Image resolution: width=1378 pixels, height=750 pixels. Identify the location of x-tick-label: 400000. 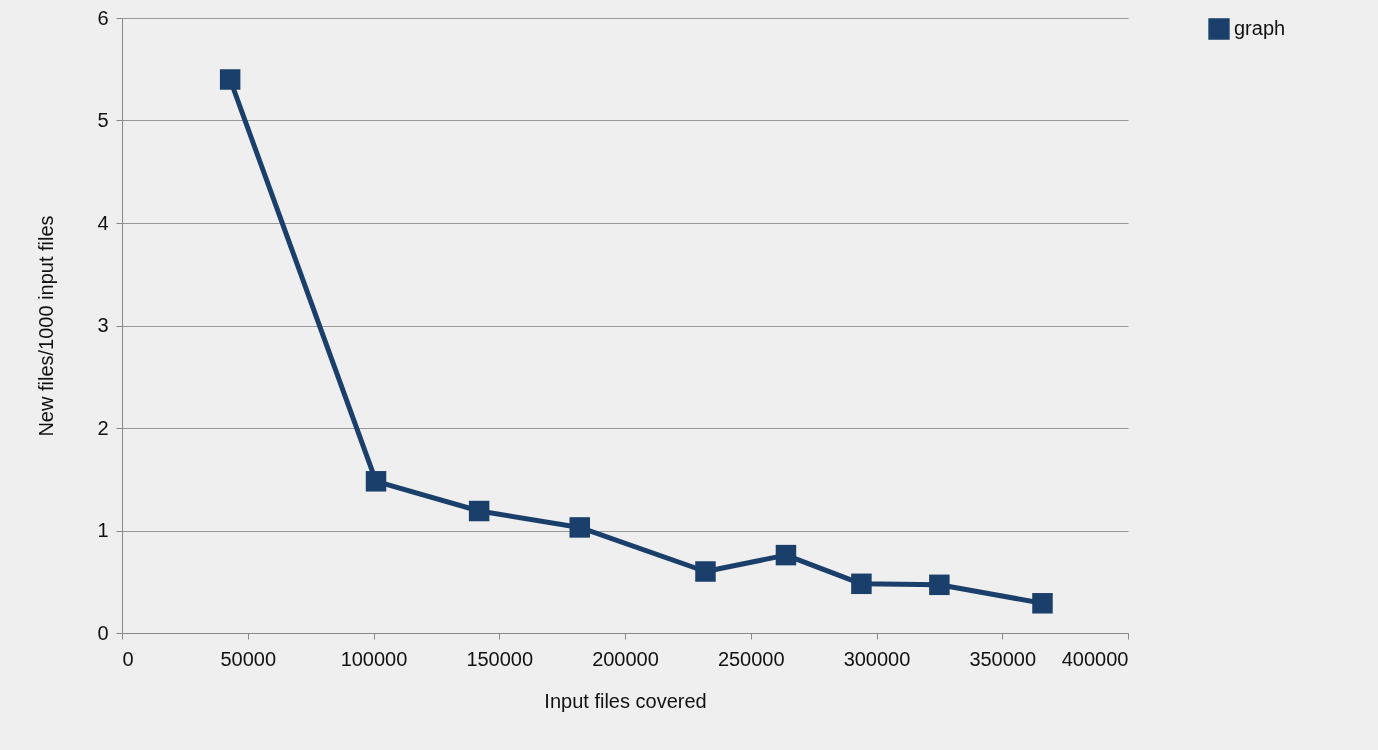
(1095, 658).